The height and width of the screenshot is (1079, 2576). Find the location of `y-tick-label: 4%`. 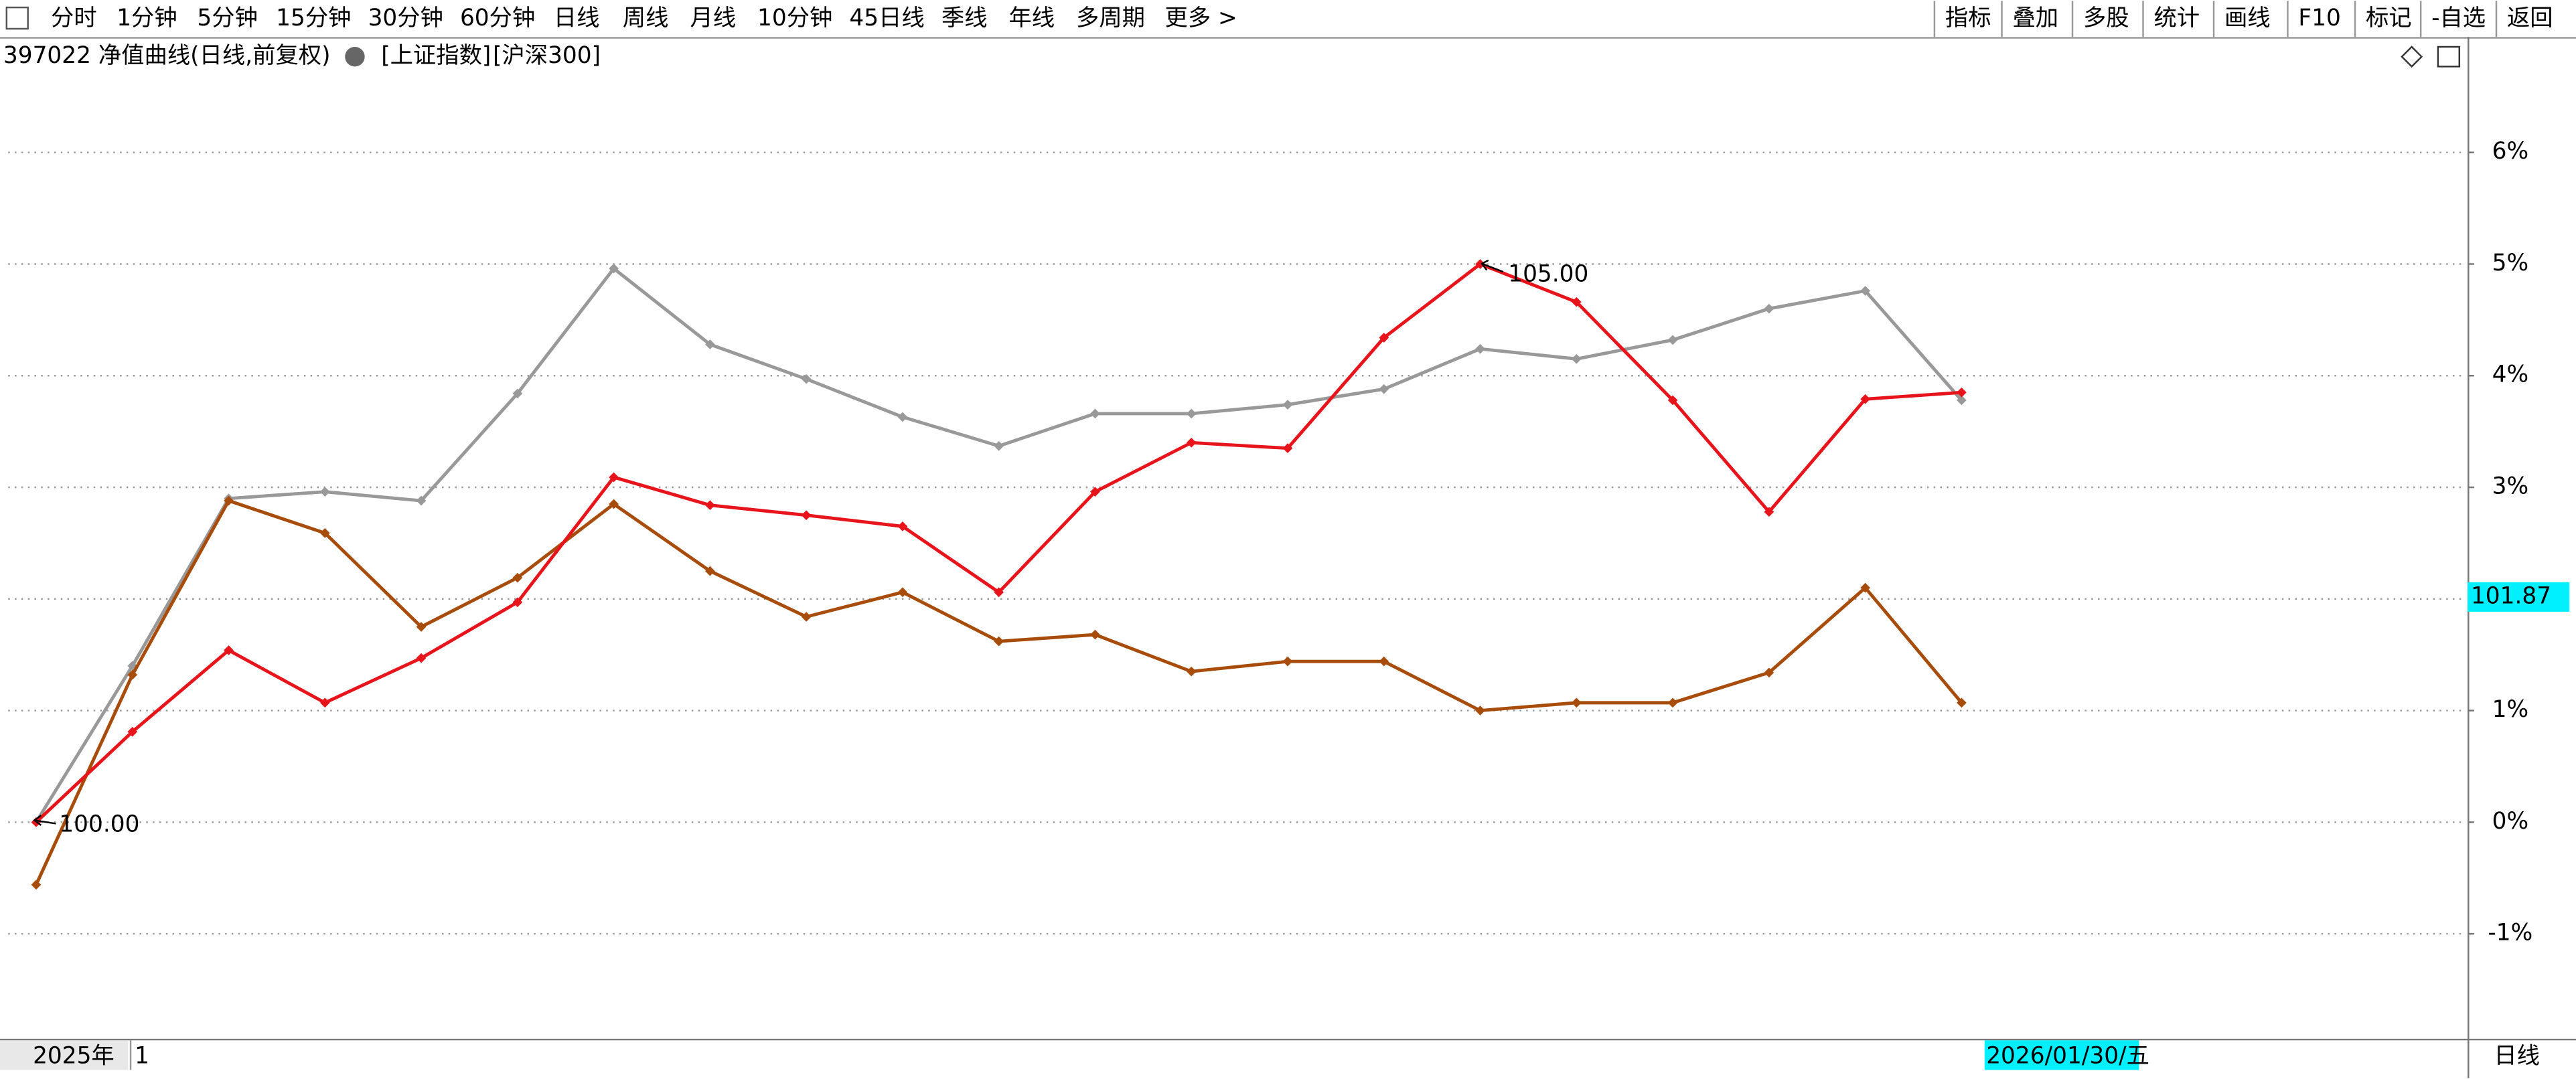

y-tick-label: 4% is located at coordinates (2510, 374).